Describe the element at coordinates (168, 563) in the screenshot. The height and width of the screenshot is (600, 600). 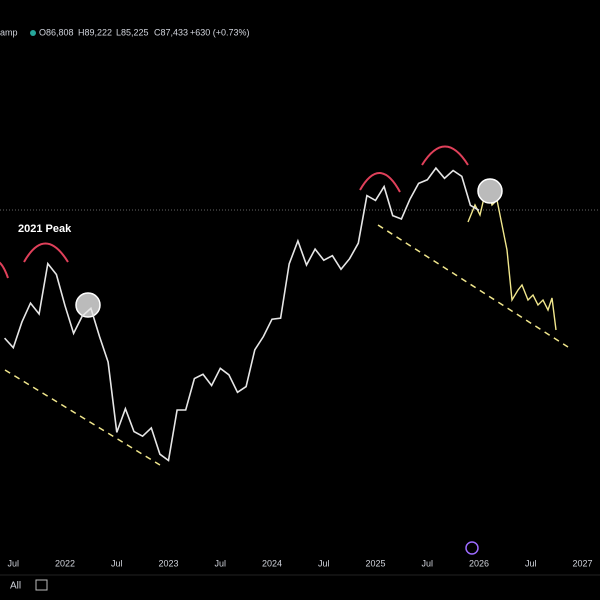
I see `x-tick-label: 2023` at that location.